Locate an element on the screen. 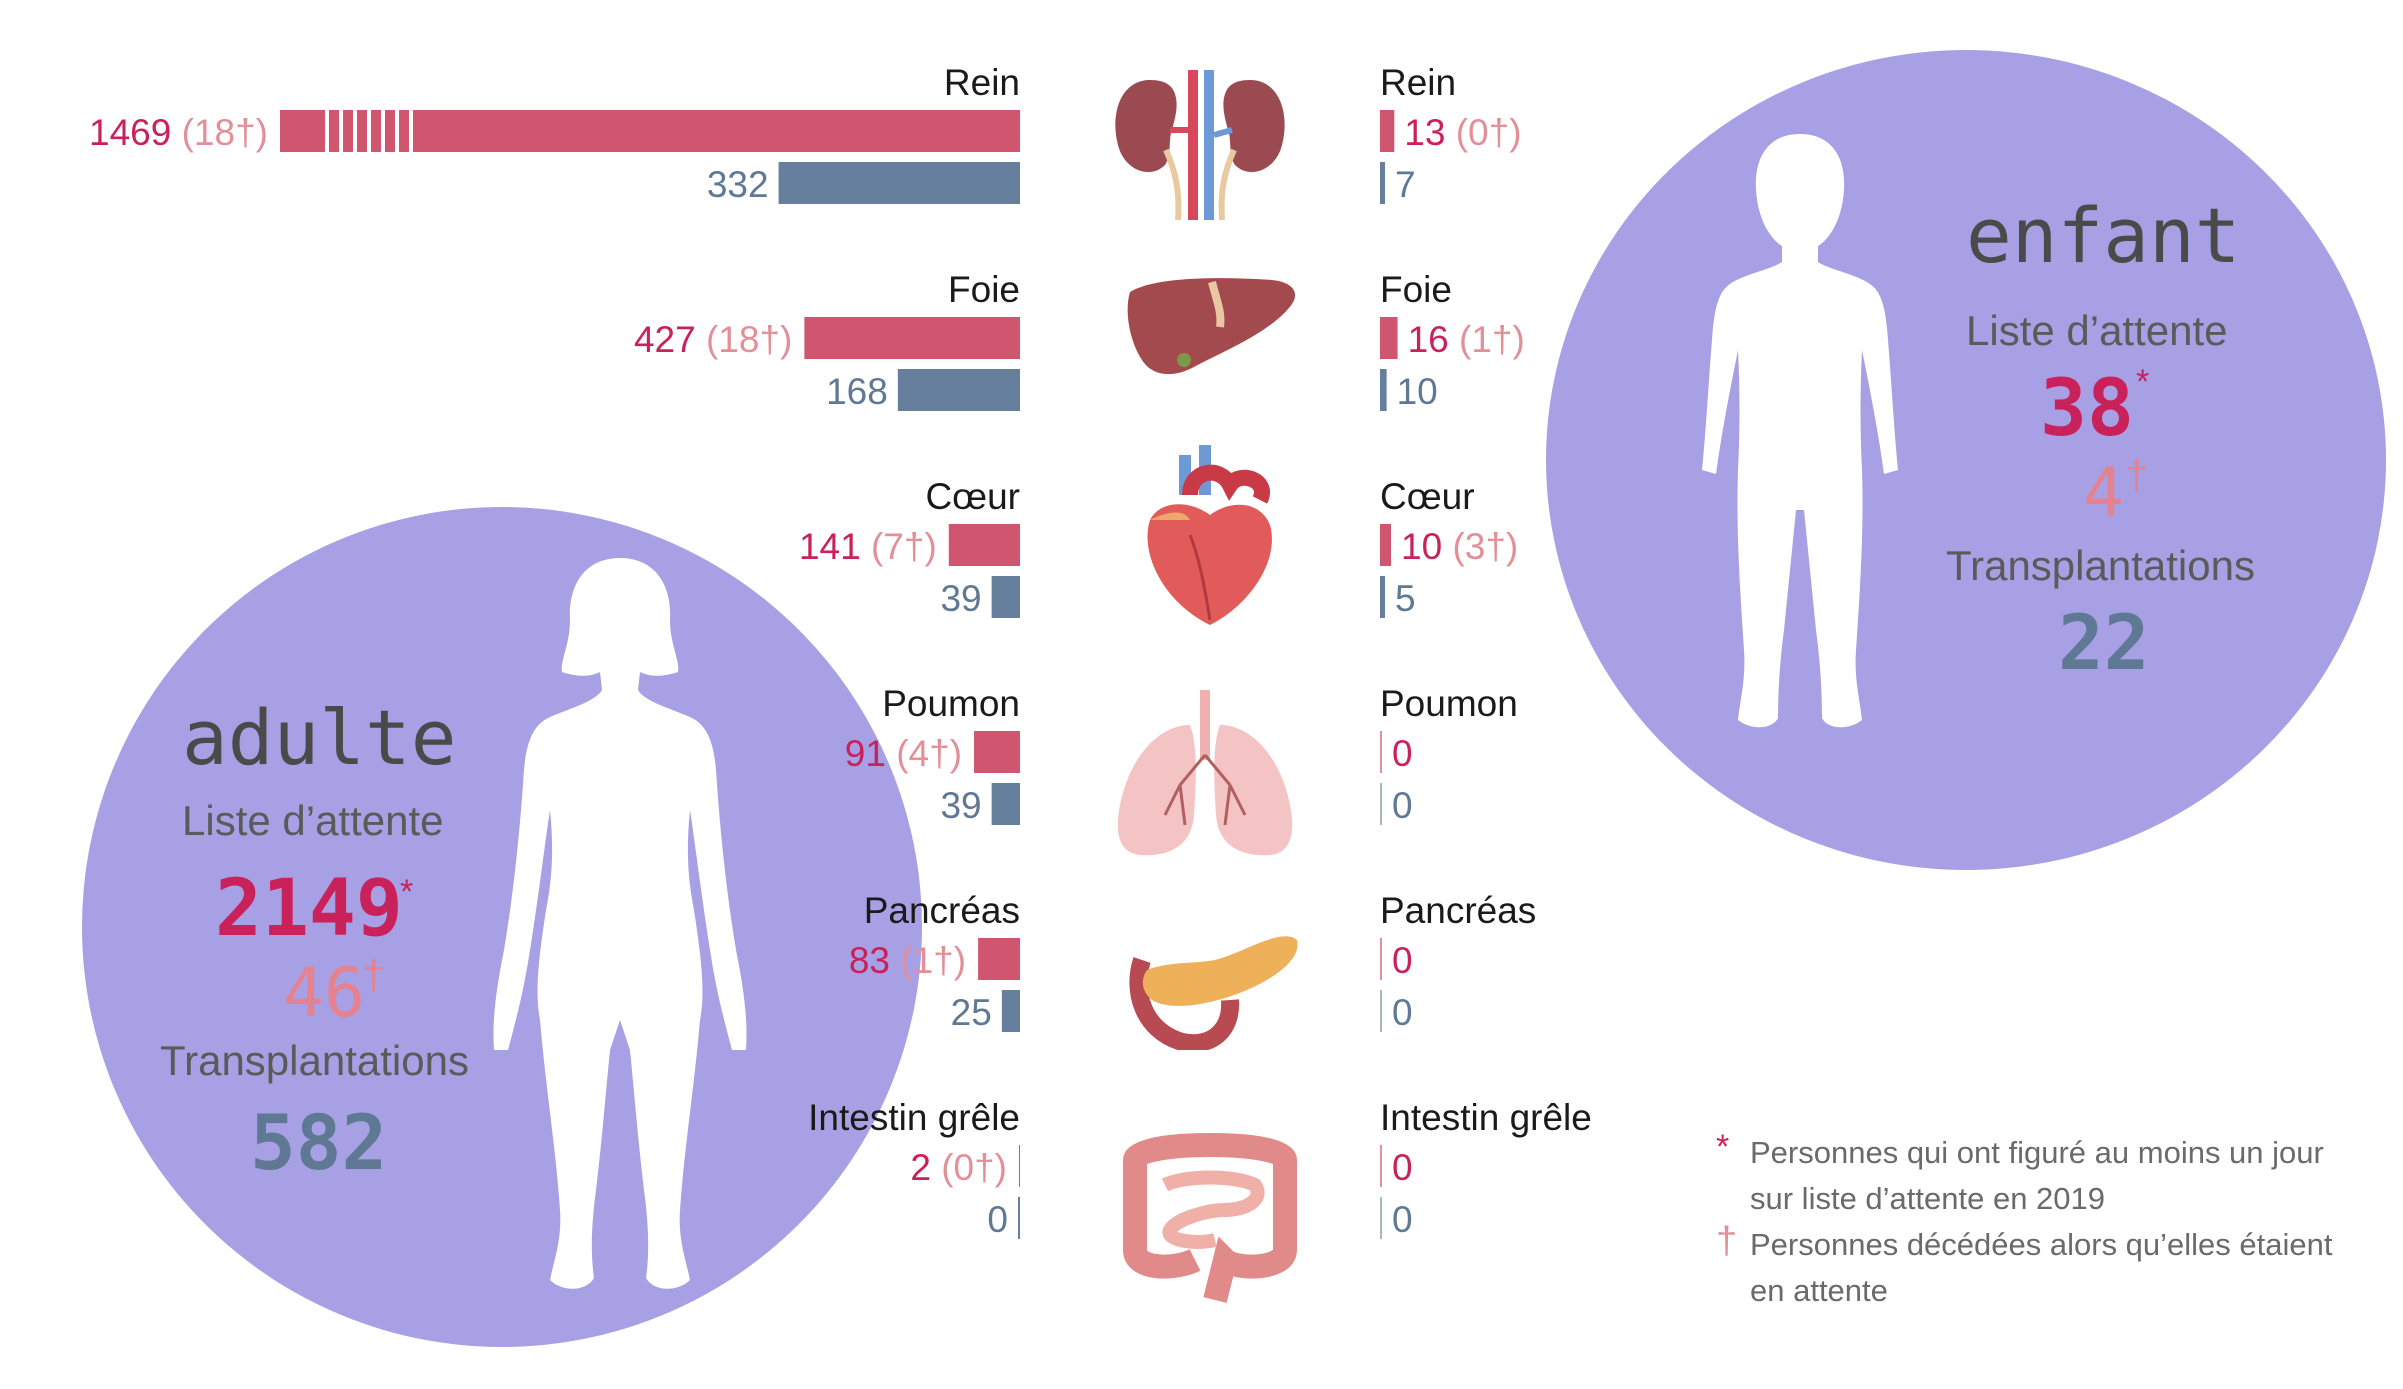 The width and height of the screenshot is (2403, 1389). enfant-waiting-label: 10 (3†) is located at coordinates (1459, 546).